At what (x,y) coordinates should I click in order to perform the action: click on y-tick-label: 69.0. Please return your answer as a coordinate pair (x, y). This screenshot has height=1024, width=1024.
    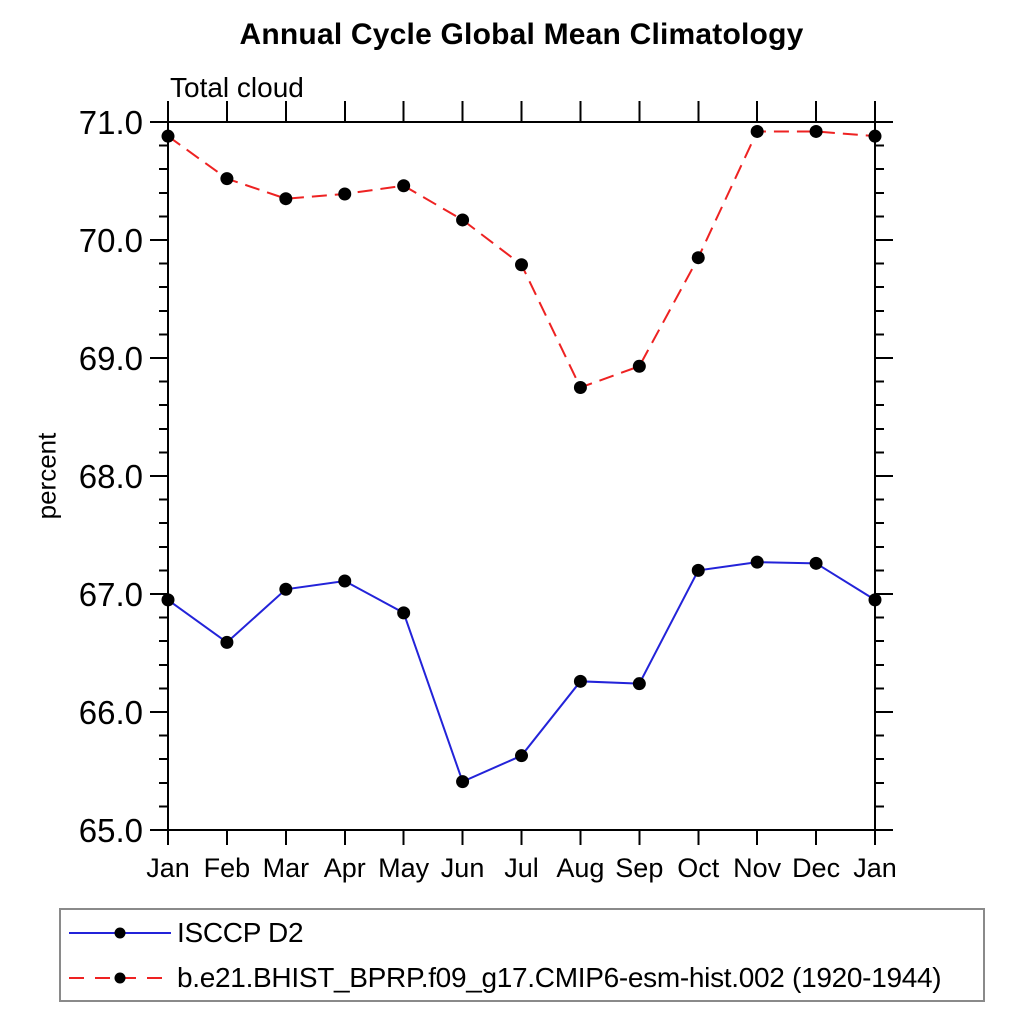
    Looking at the image, I should click on (111, 358).